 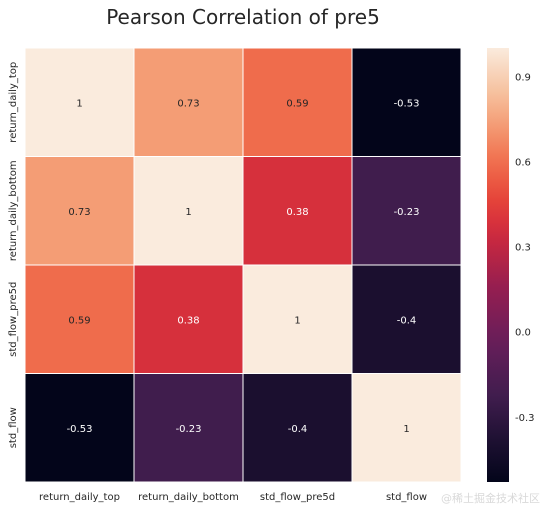 I want to click on chart-title: Pearson Correlation of pre5, so click(x=243, y=17).